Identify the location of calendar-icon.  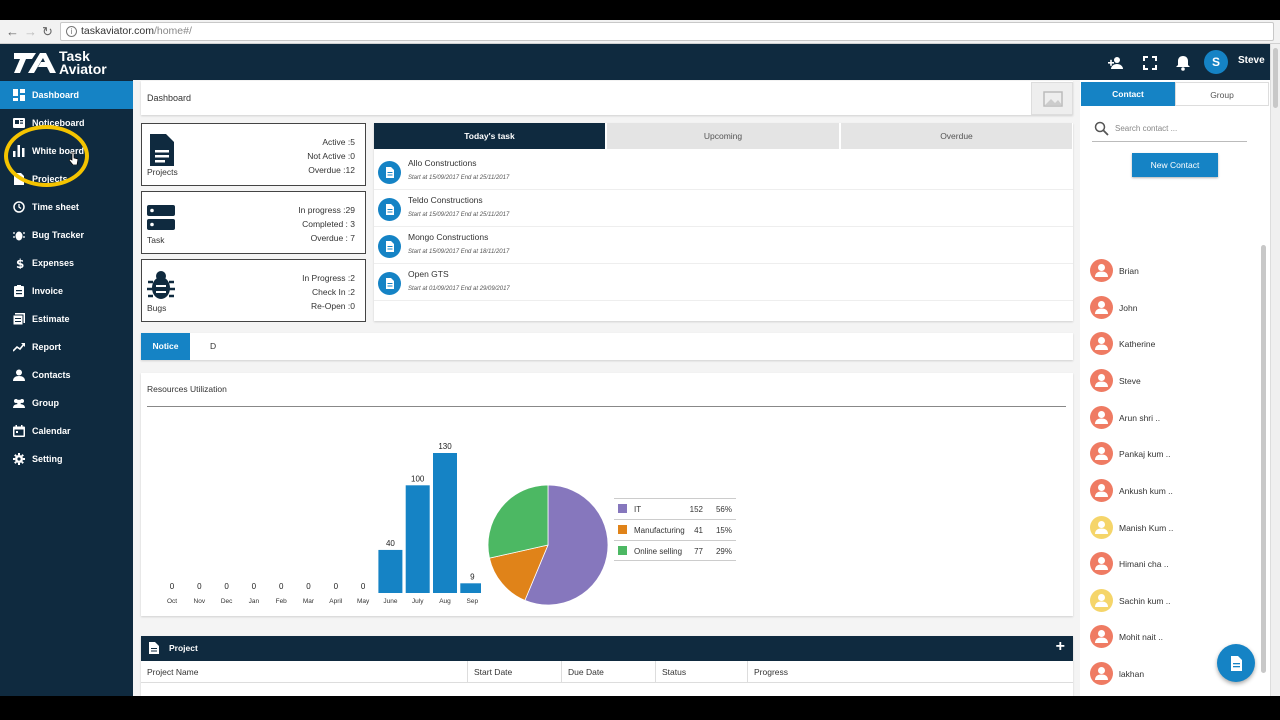
(19, 431).